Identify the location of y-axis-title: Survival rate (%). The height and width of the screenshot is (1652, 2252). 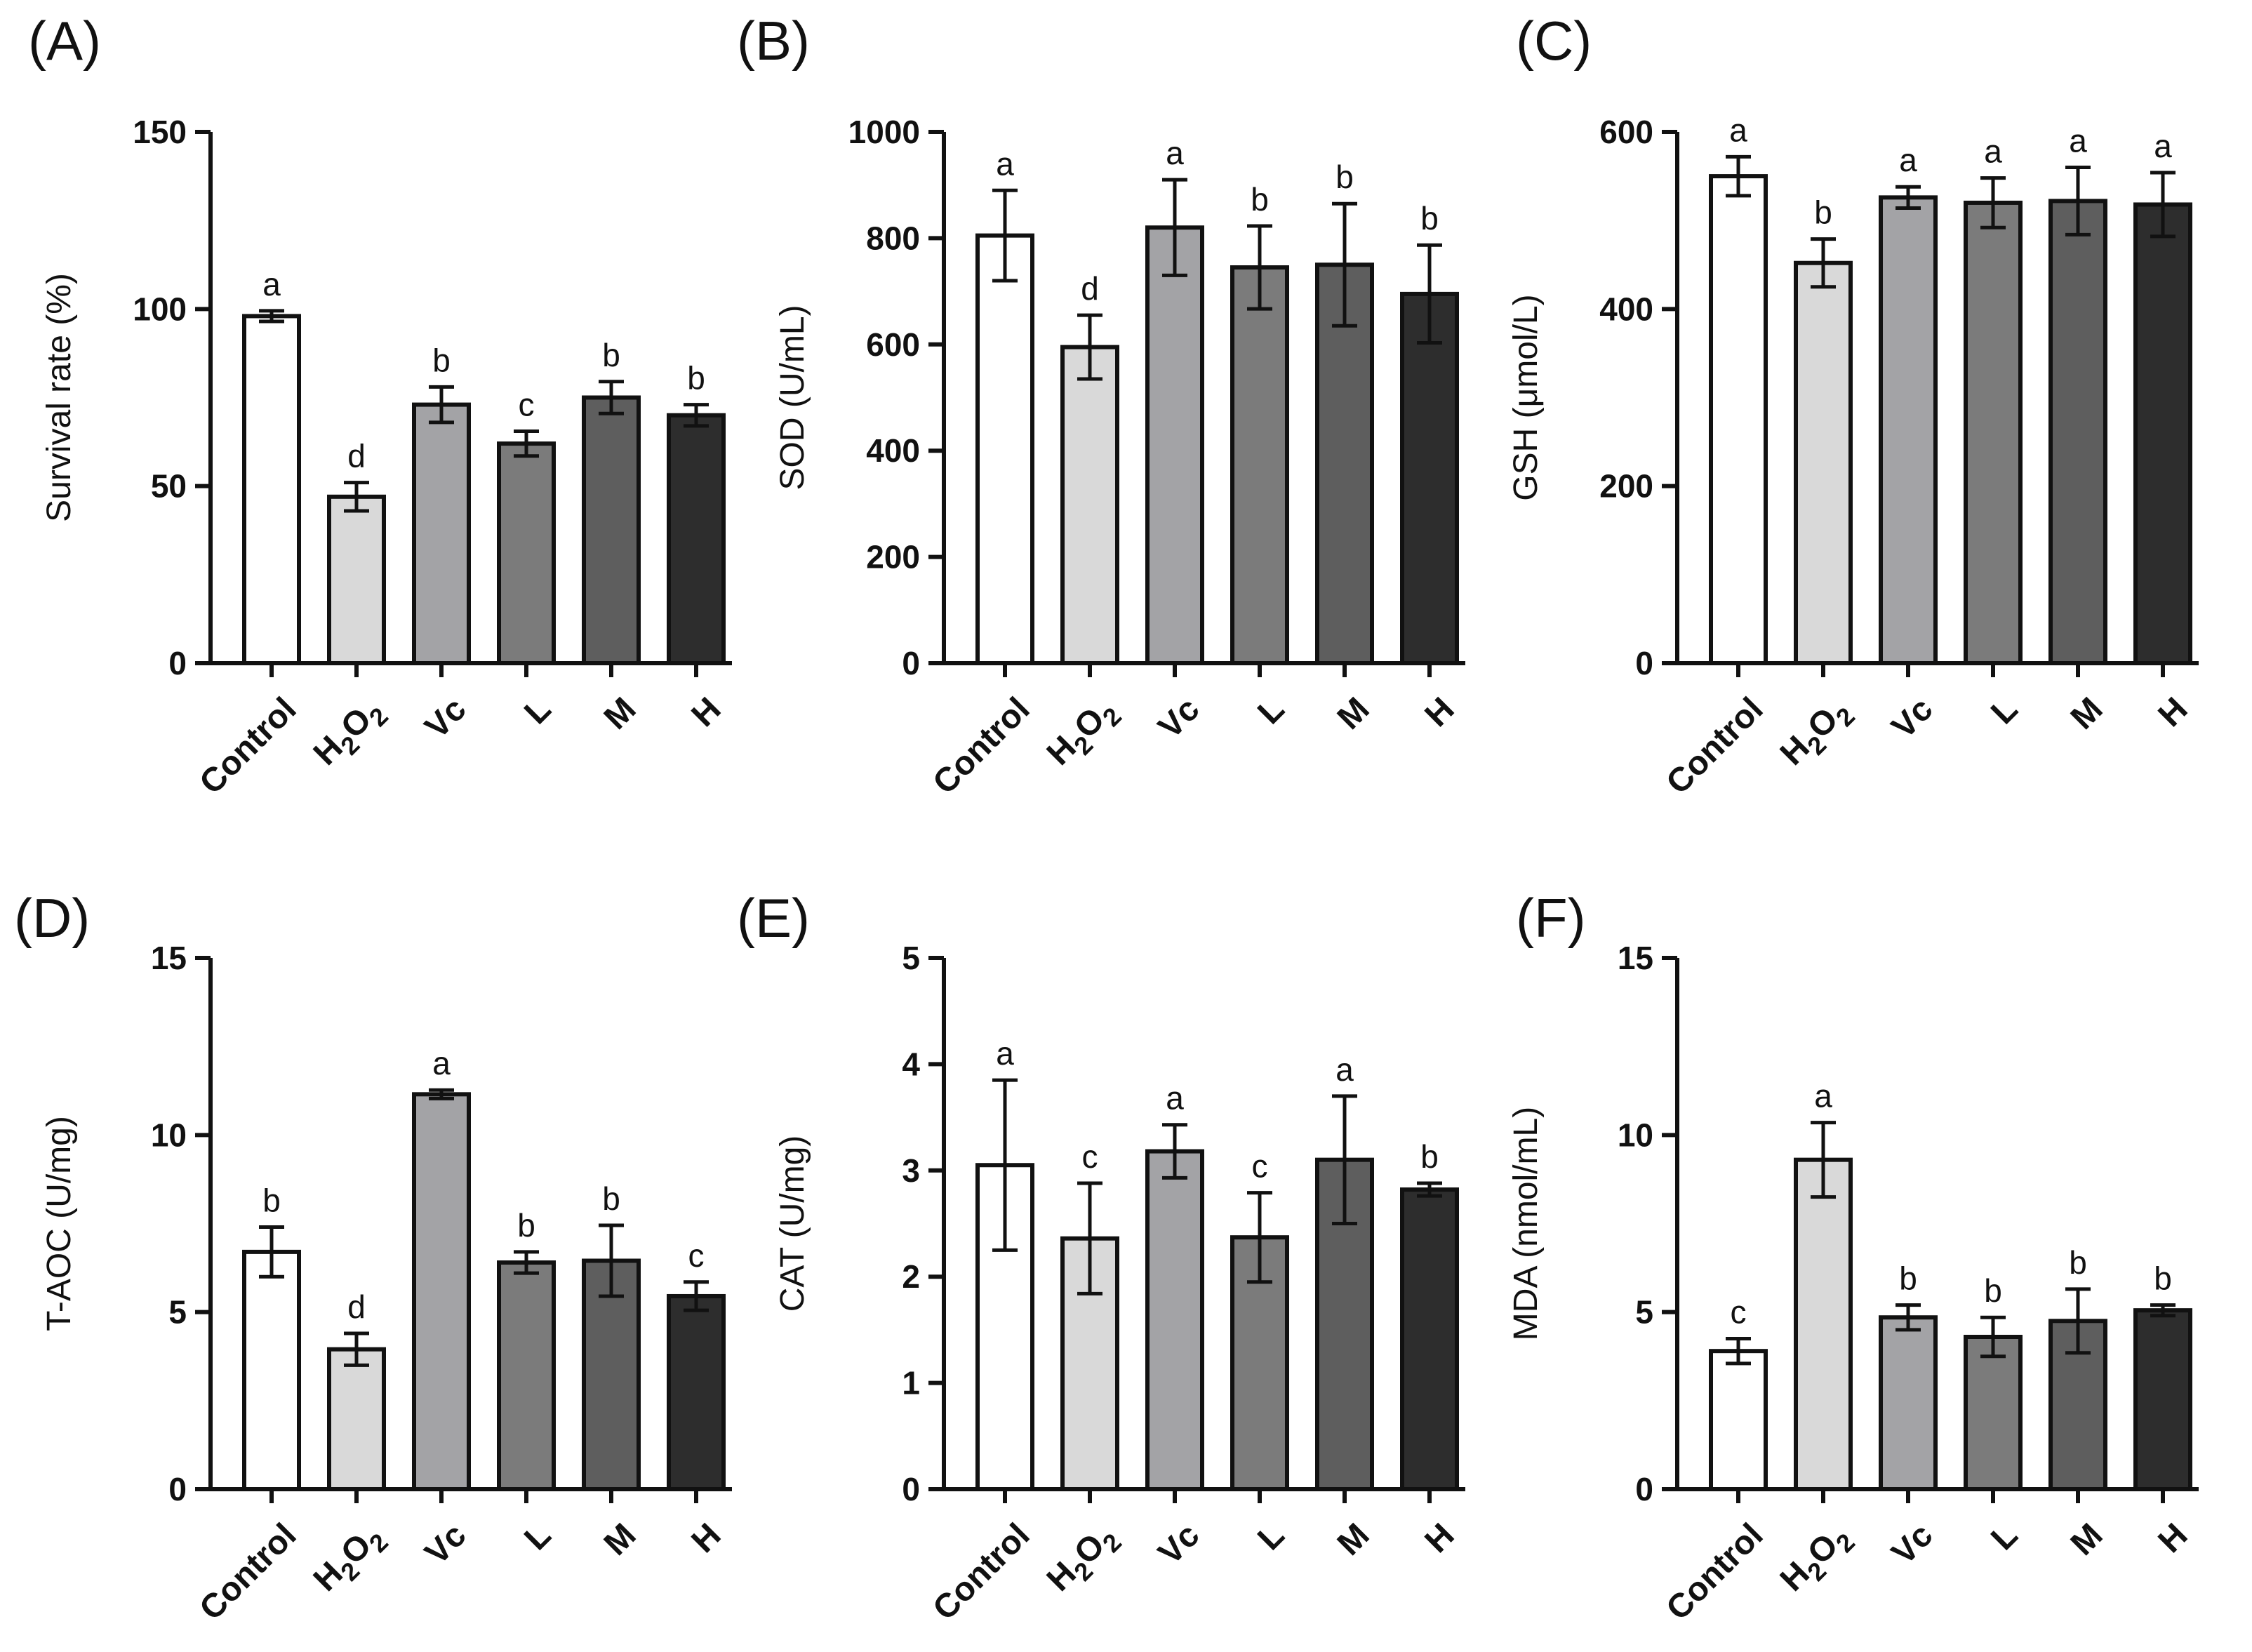
(59, 398).